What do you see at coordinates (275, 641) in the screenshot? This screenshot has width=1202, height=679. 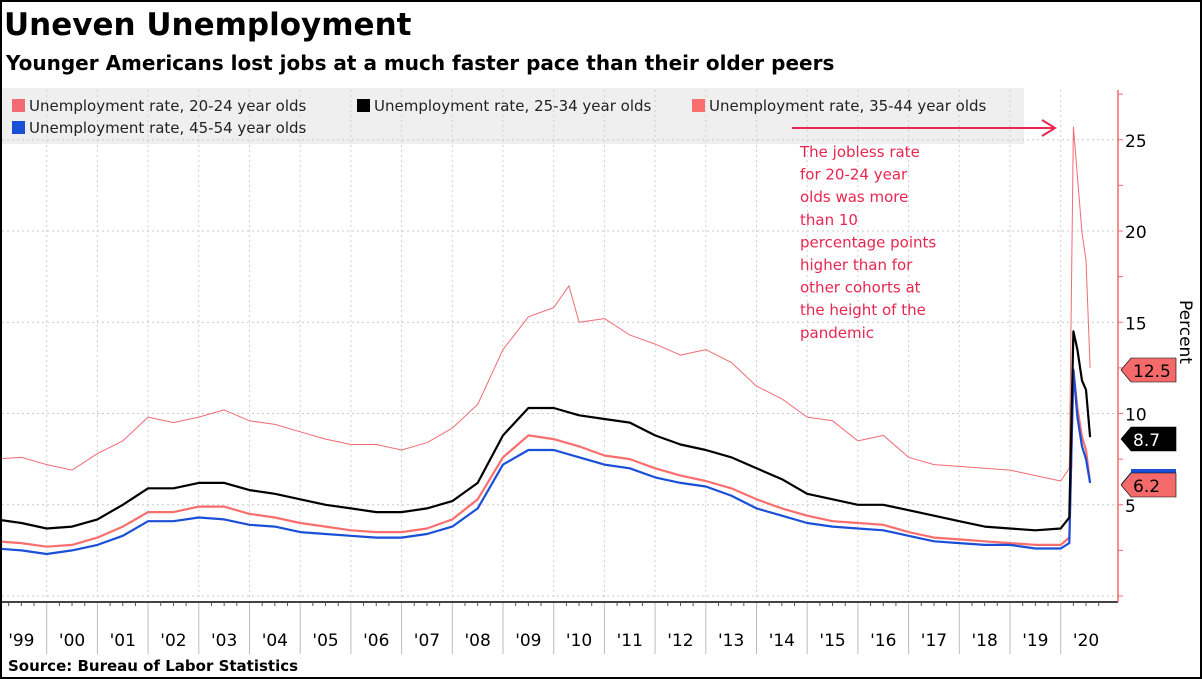 I see `x-tick-label: '04` at bounding box center [275, 641].